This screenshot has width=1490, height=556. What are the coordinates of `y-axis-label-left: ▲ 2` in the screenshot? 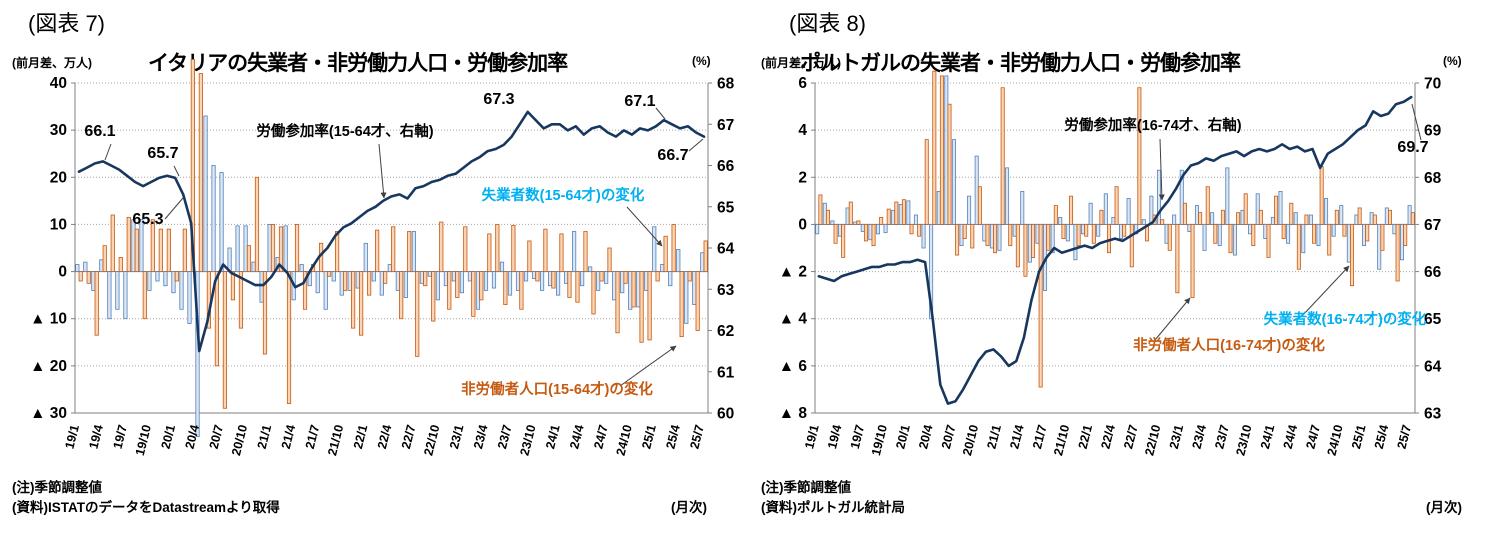 It's located at (793, 272).